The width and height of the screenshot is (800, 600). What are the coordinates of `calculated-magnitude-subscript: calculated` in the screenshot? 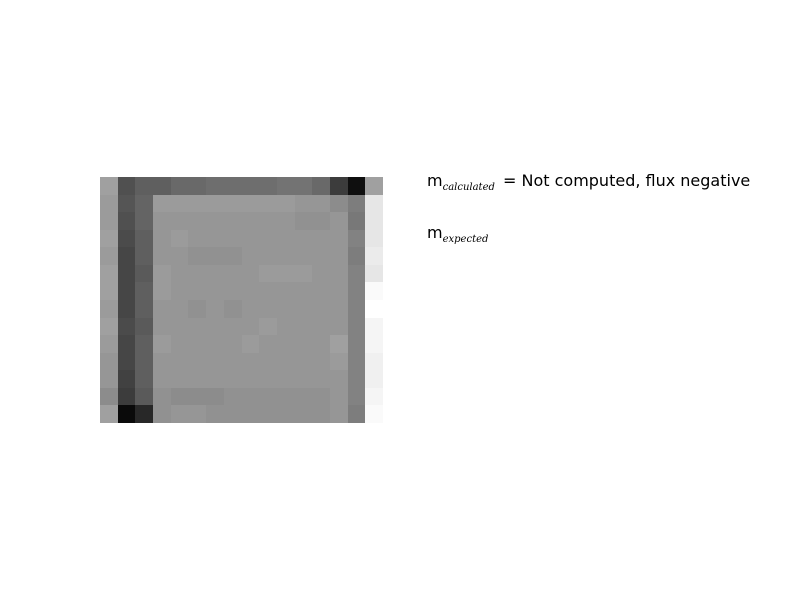 It's located at (468, 187).